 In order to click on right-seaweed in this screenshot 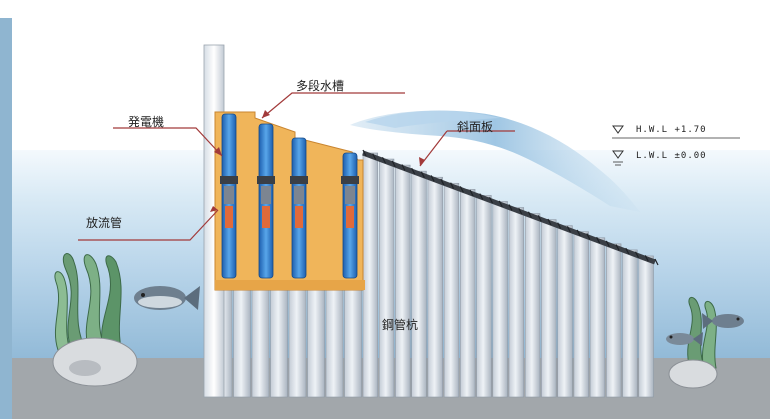, I will do `click(702, 334)`.